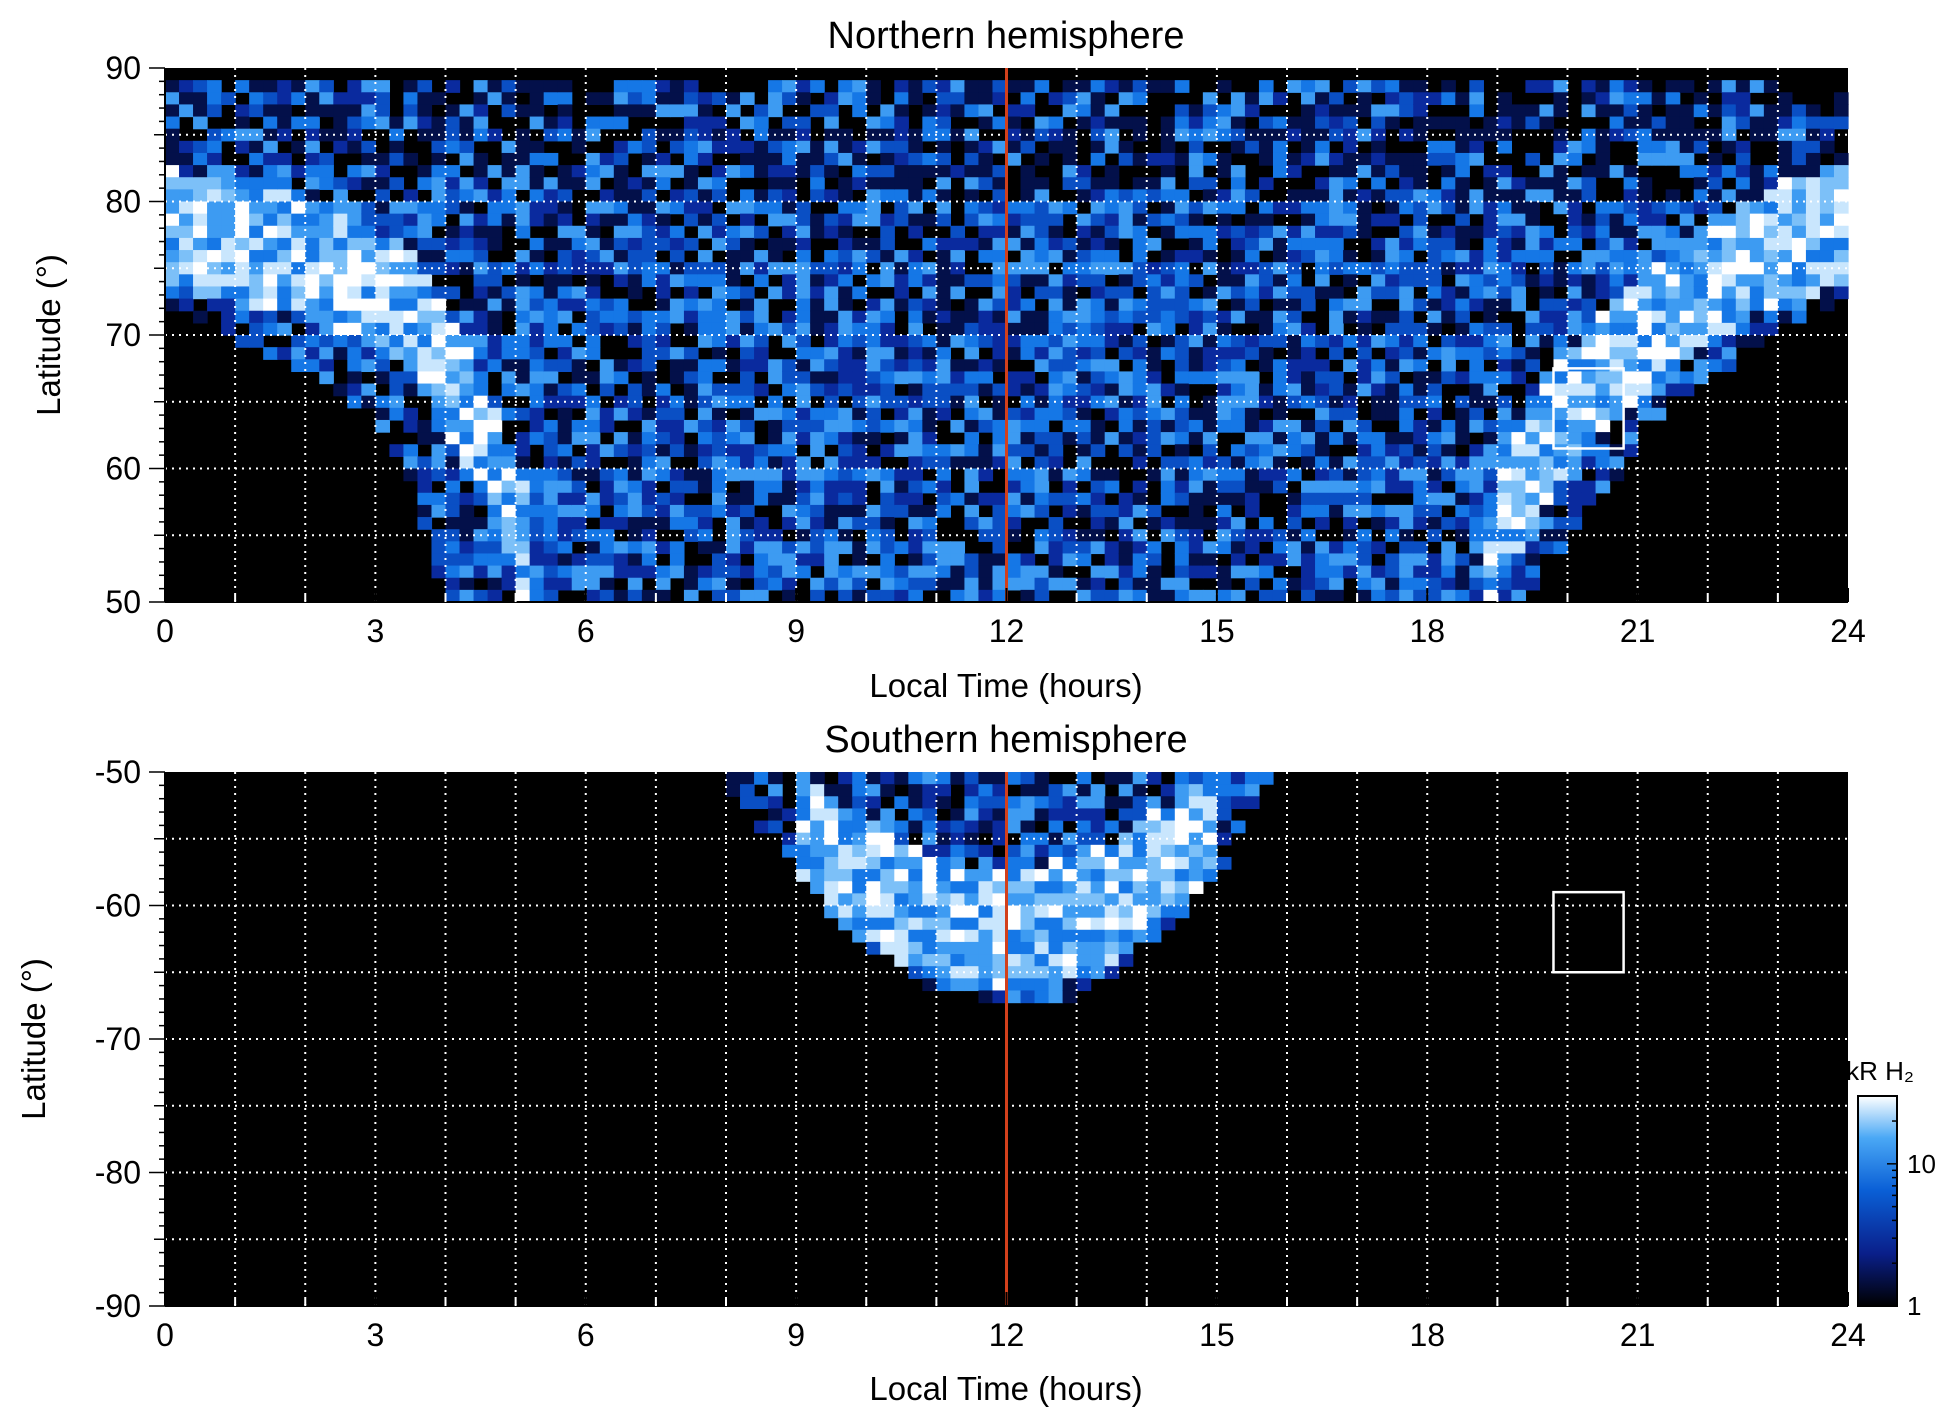 The height and width of the screenshot is (1423, 1950). Describe the element at coordinates (123, 602) in the screenshot. I see `y-tick-label: 50` at that location.